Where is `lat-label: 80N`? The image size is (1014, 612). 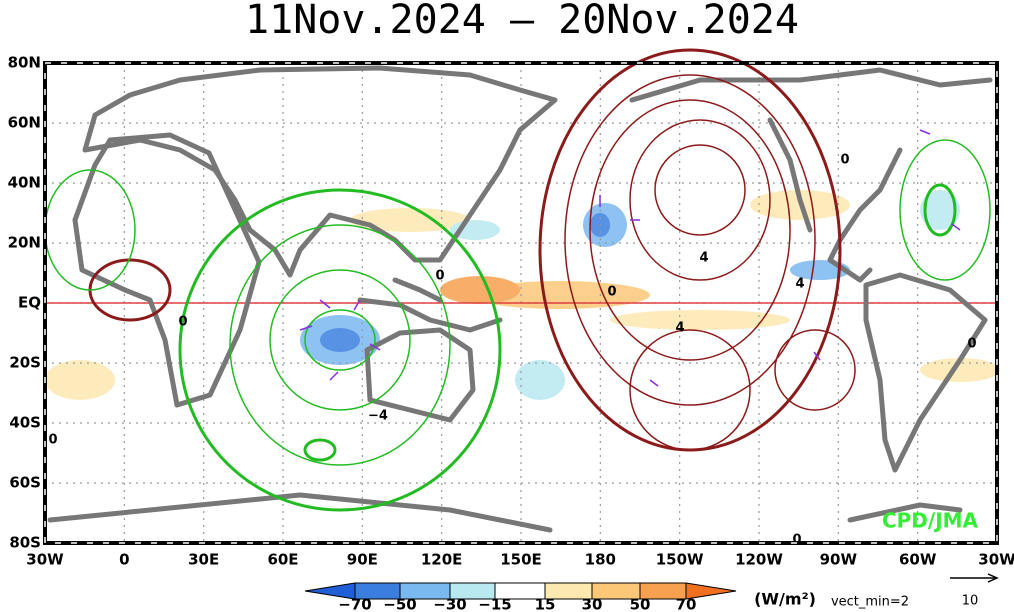 lat-label: 80N is located at coordinates (24, 63).